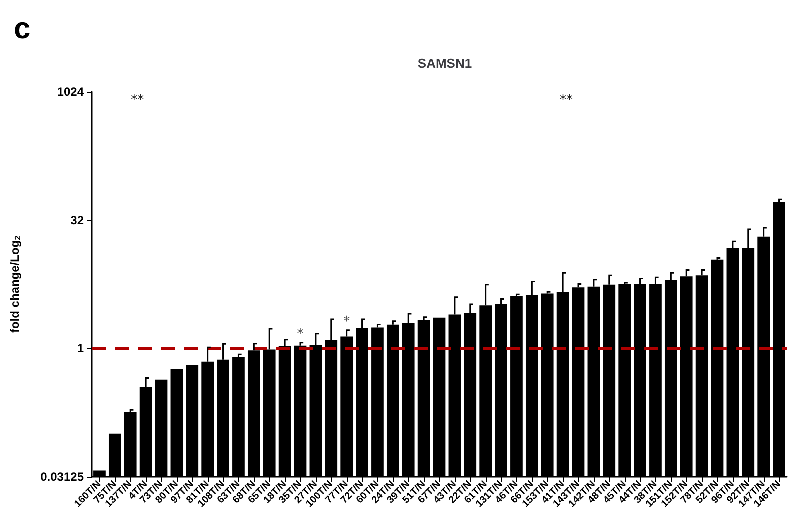 The width and height of the screenshot is (791, 529). Describe the element at coordinates (22, 29) in the screenshot. I see `text: c` at that location.